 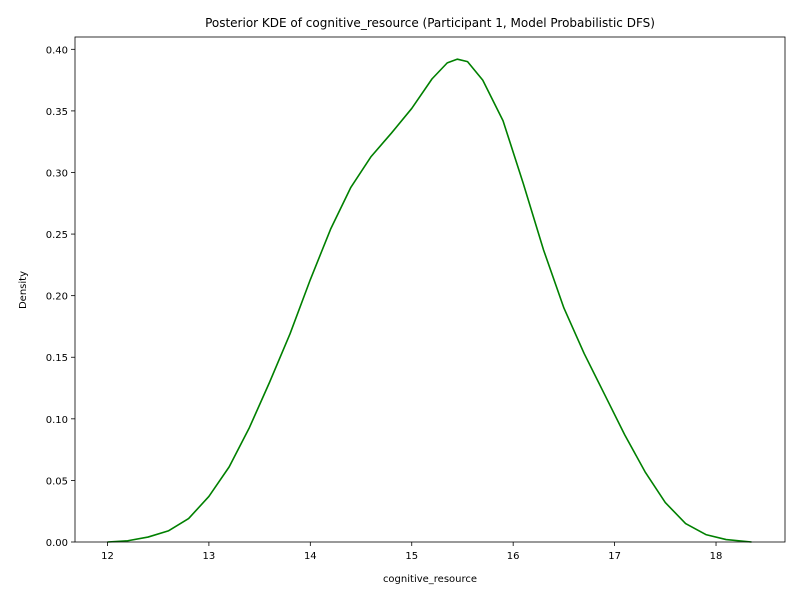 I want to click on x-tick-label: 12, so click(x=107, y=556).